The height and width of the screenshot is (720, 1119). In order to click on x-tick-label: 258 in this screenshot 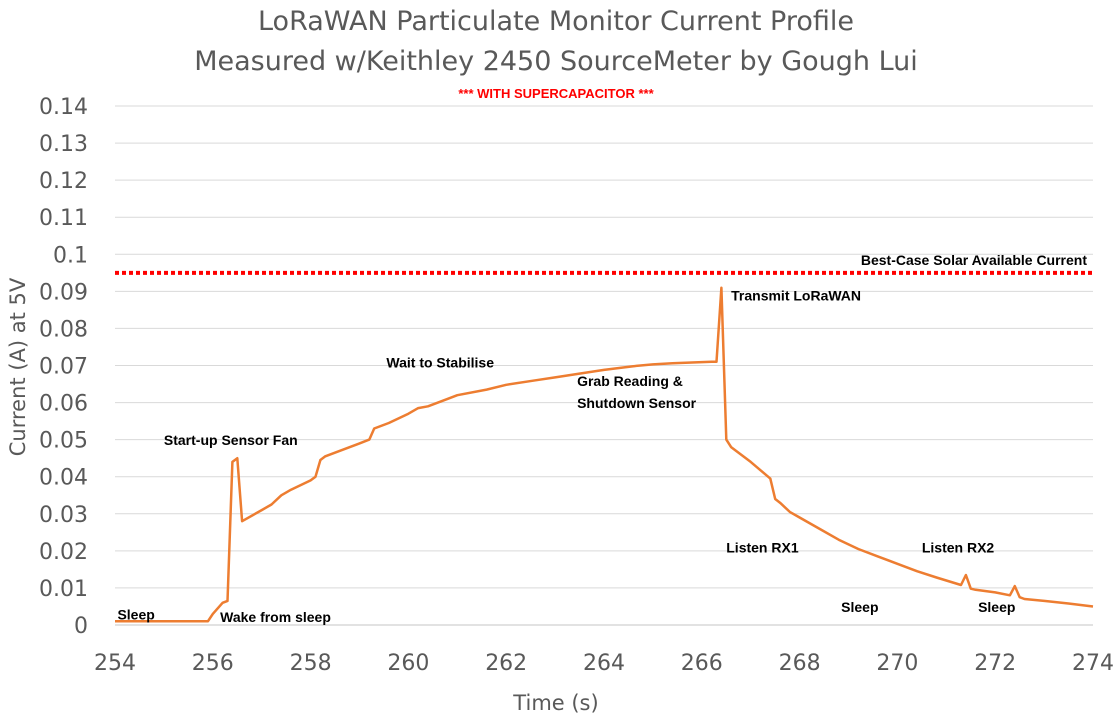, I will do `click(311, 663)`.